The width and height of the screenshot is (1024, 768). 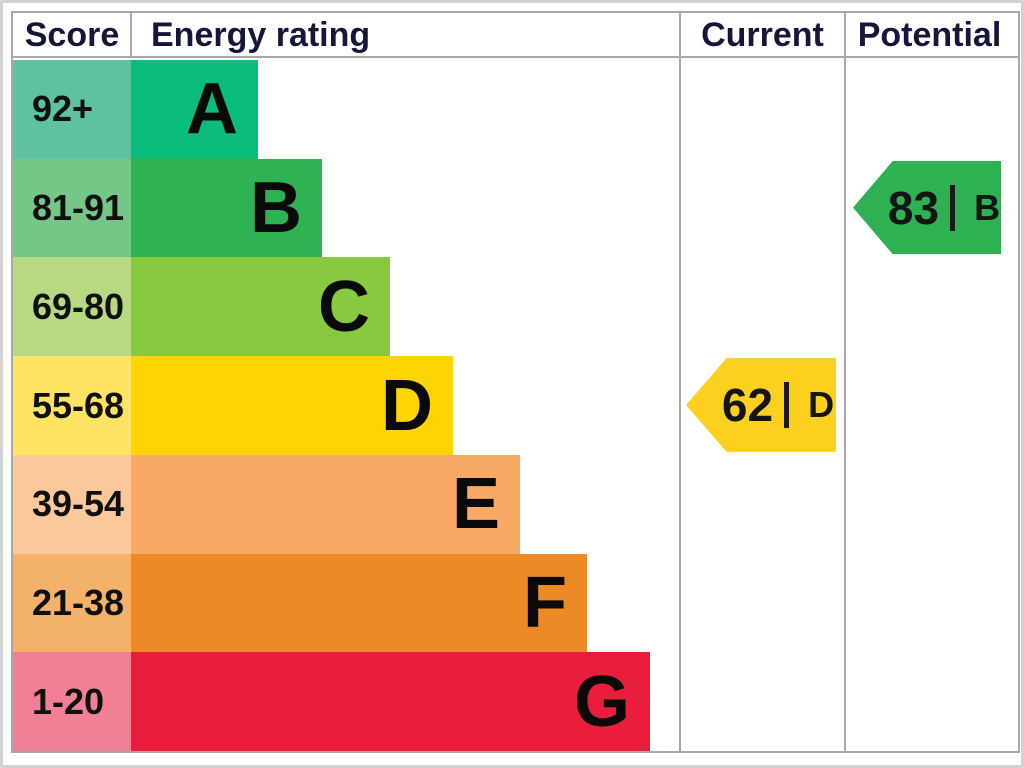 What do you see at coordinates (78, 602) in the screenshot?
I see `score-range-label: 21-38` at bounding box center [78, 602].